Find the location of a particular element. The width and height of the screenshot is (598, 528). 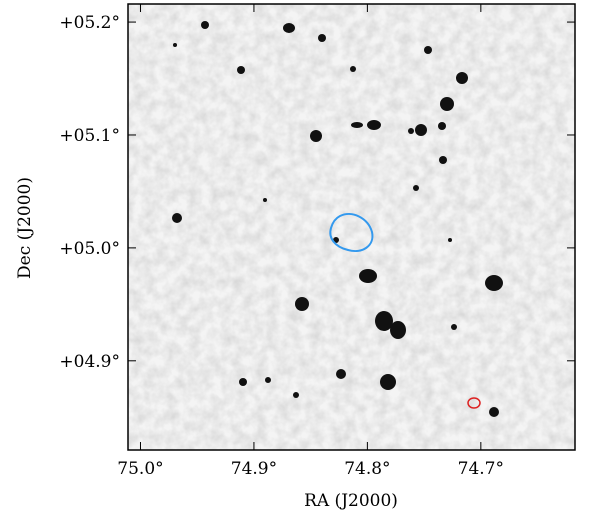

x-axis-label: RA (J2000) is located at coordinates (351, 501).